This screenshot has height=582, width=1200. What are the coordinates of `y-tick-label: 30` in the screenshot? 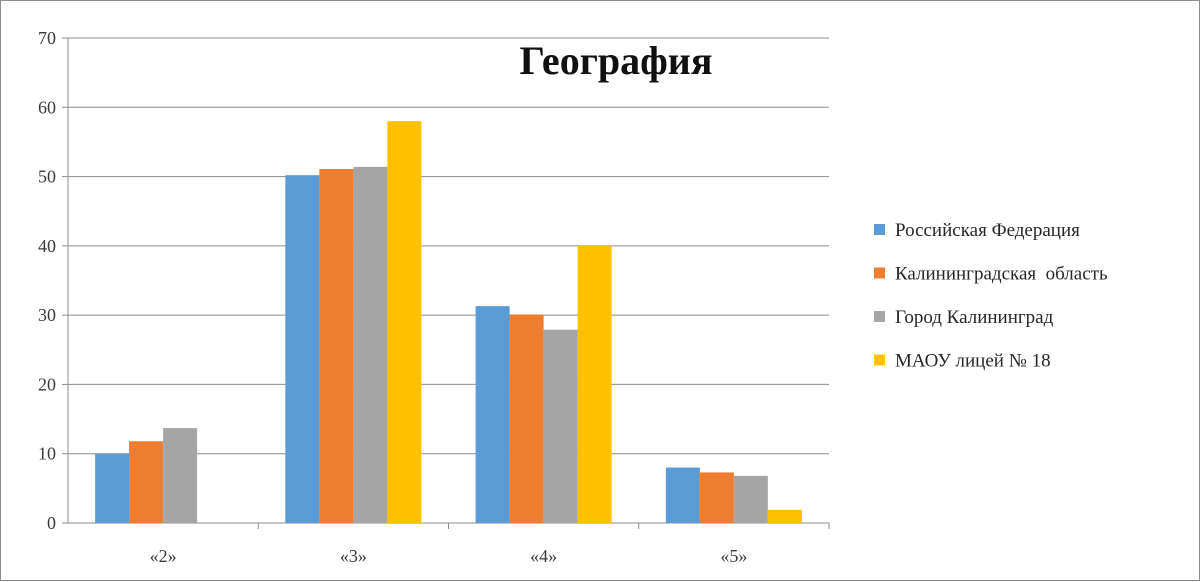 It's located at (47, 315).